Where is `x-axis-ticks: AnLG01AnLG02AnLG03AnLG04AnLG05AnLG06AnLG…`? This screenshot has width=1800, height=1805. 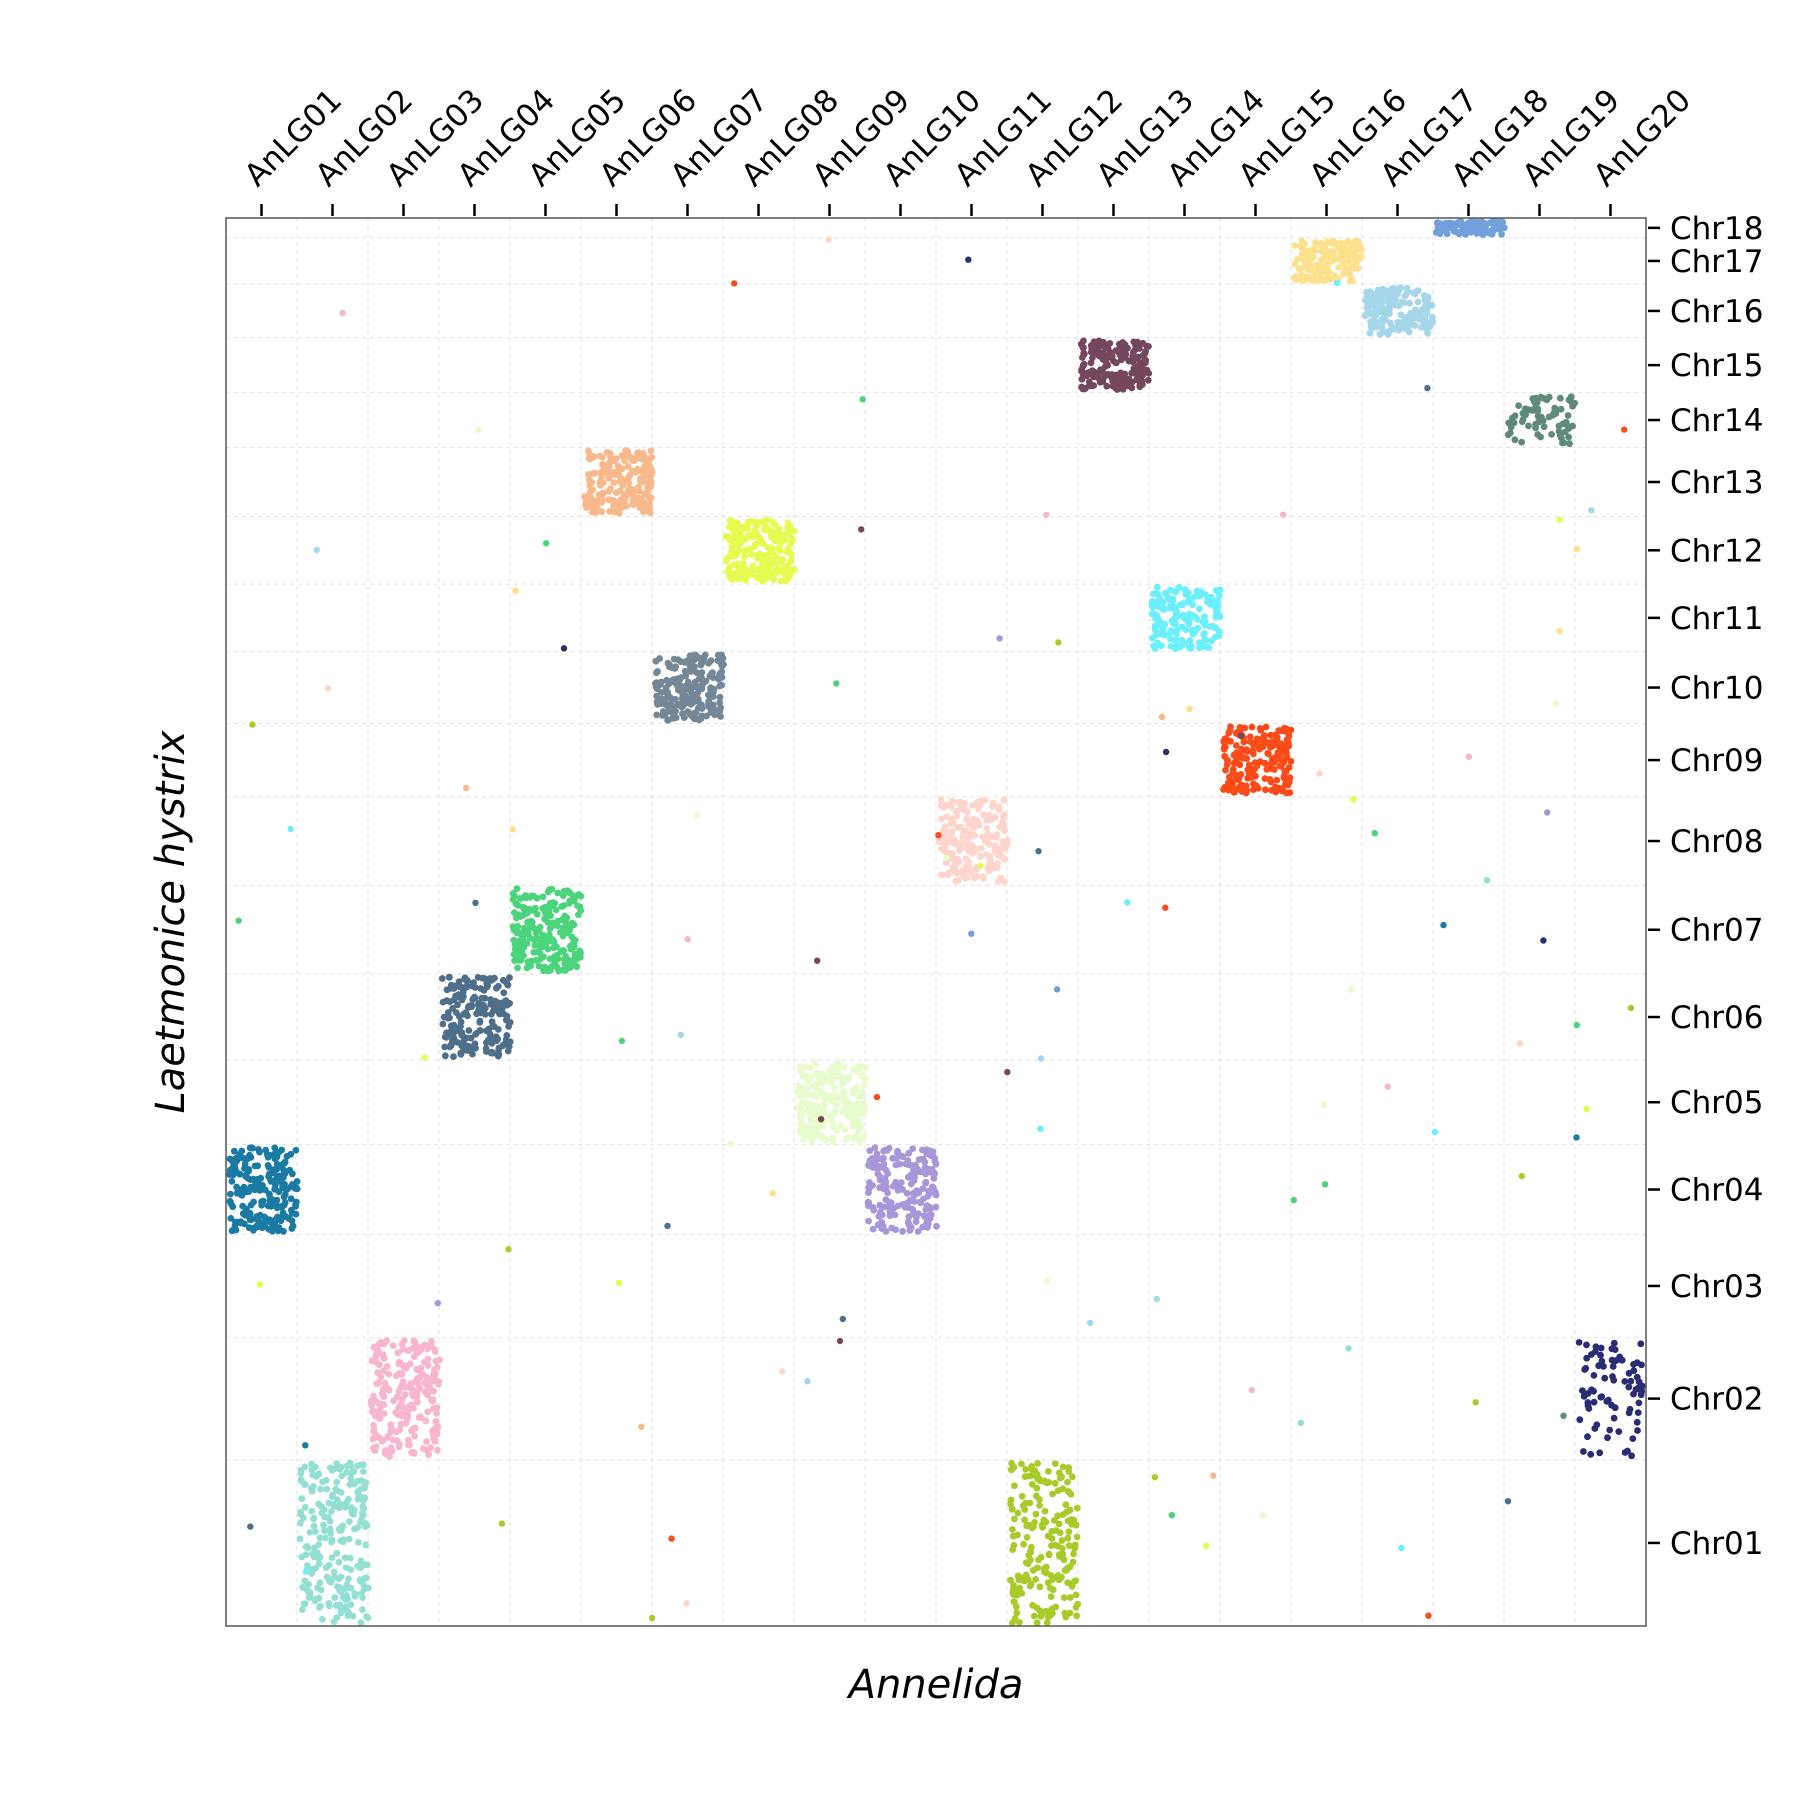 x-axis-ticks: AnLG01AnLG02AnLG03AnLG04AnLG05AnLG06AnLG… is located at coordinates (968, 149).